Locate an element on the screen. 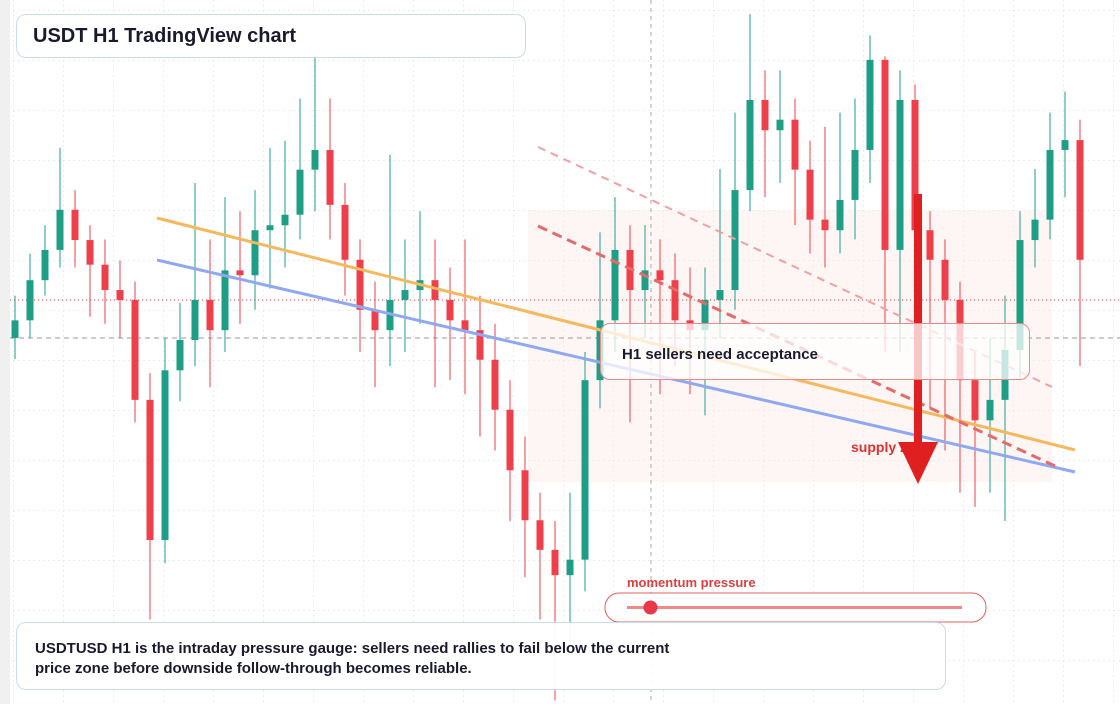  arrow-head is located at coordinates (918, 463).